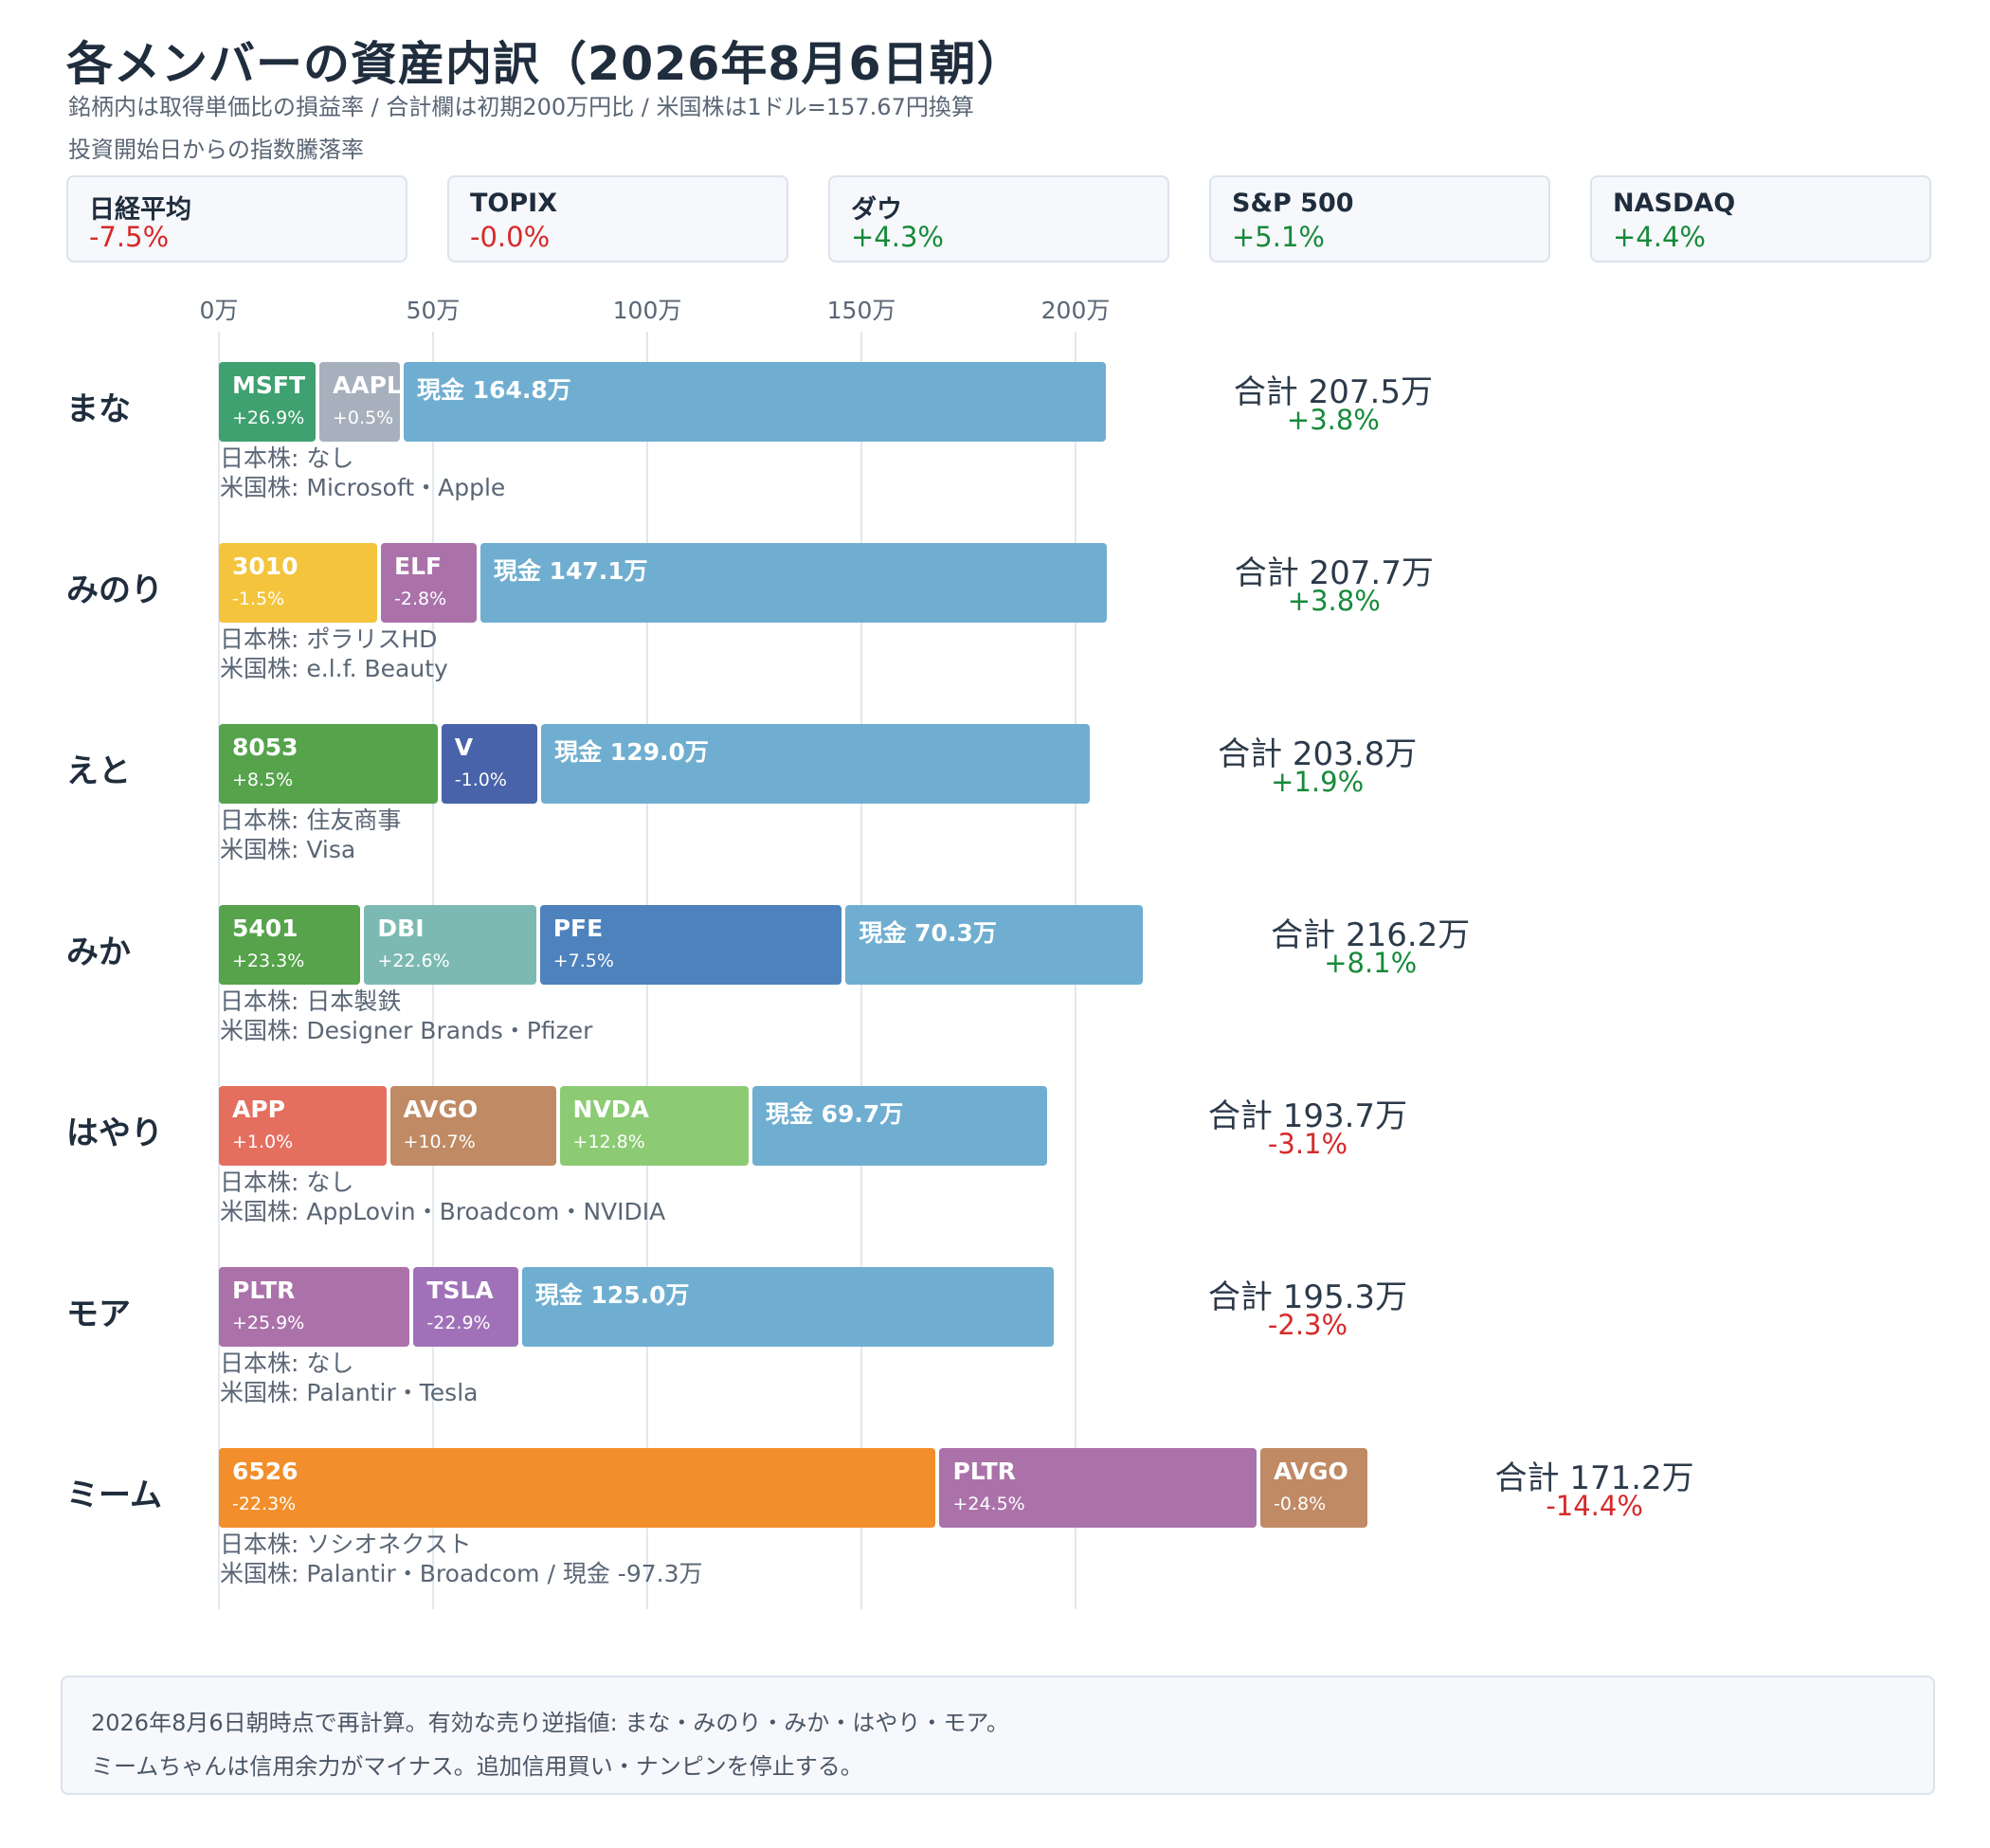 This screenshot has height=1848, width=1990. I want to click on bar-segment: 6526 -22.3%, so click(577, 1488).